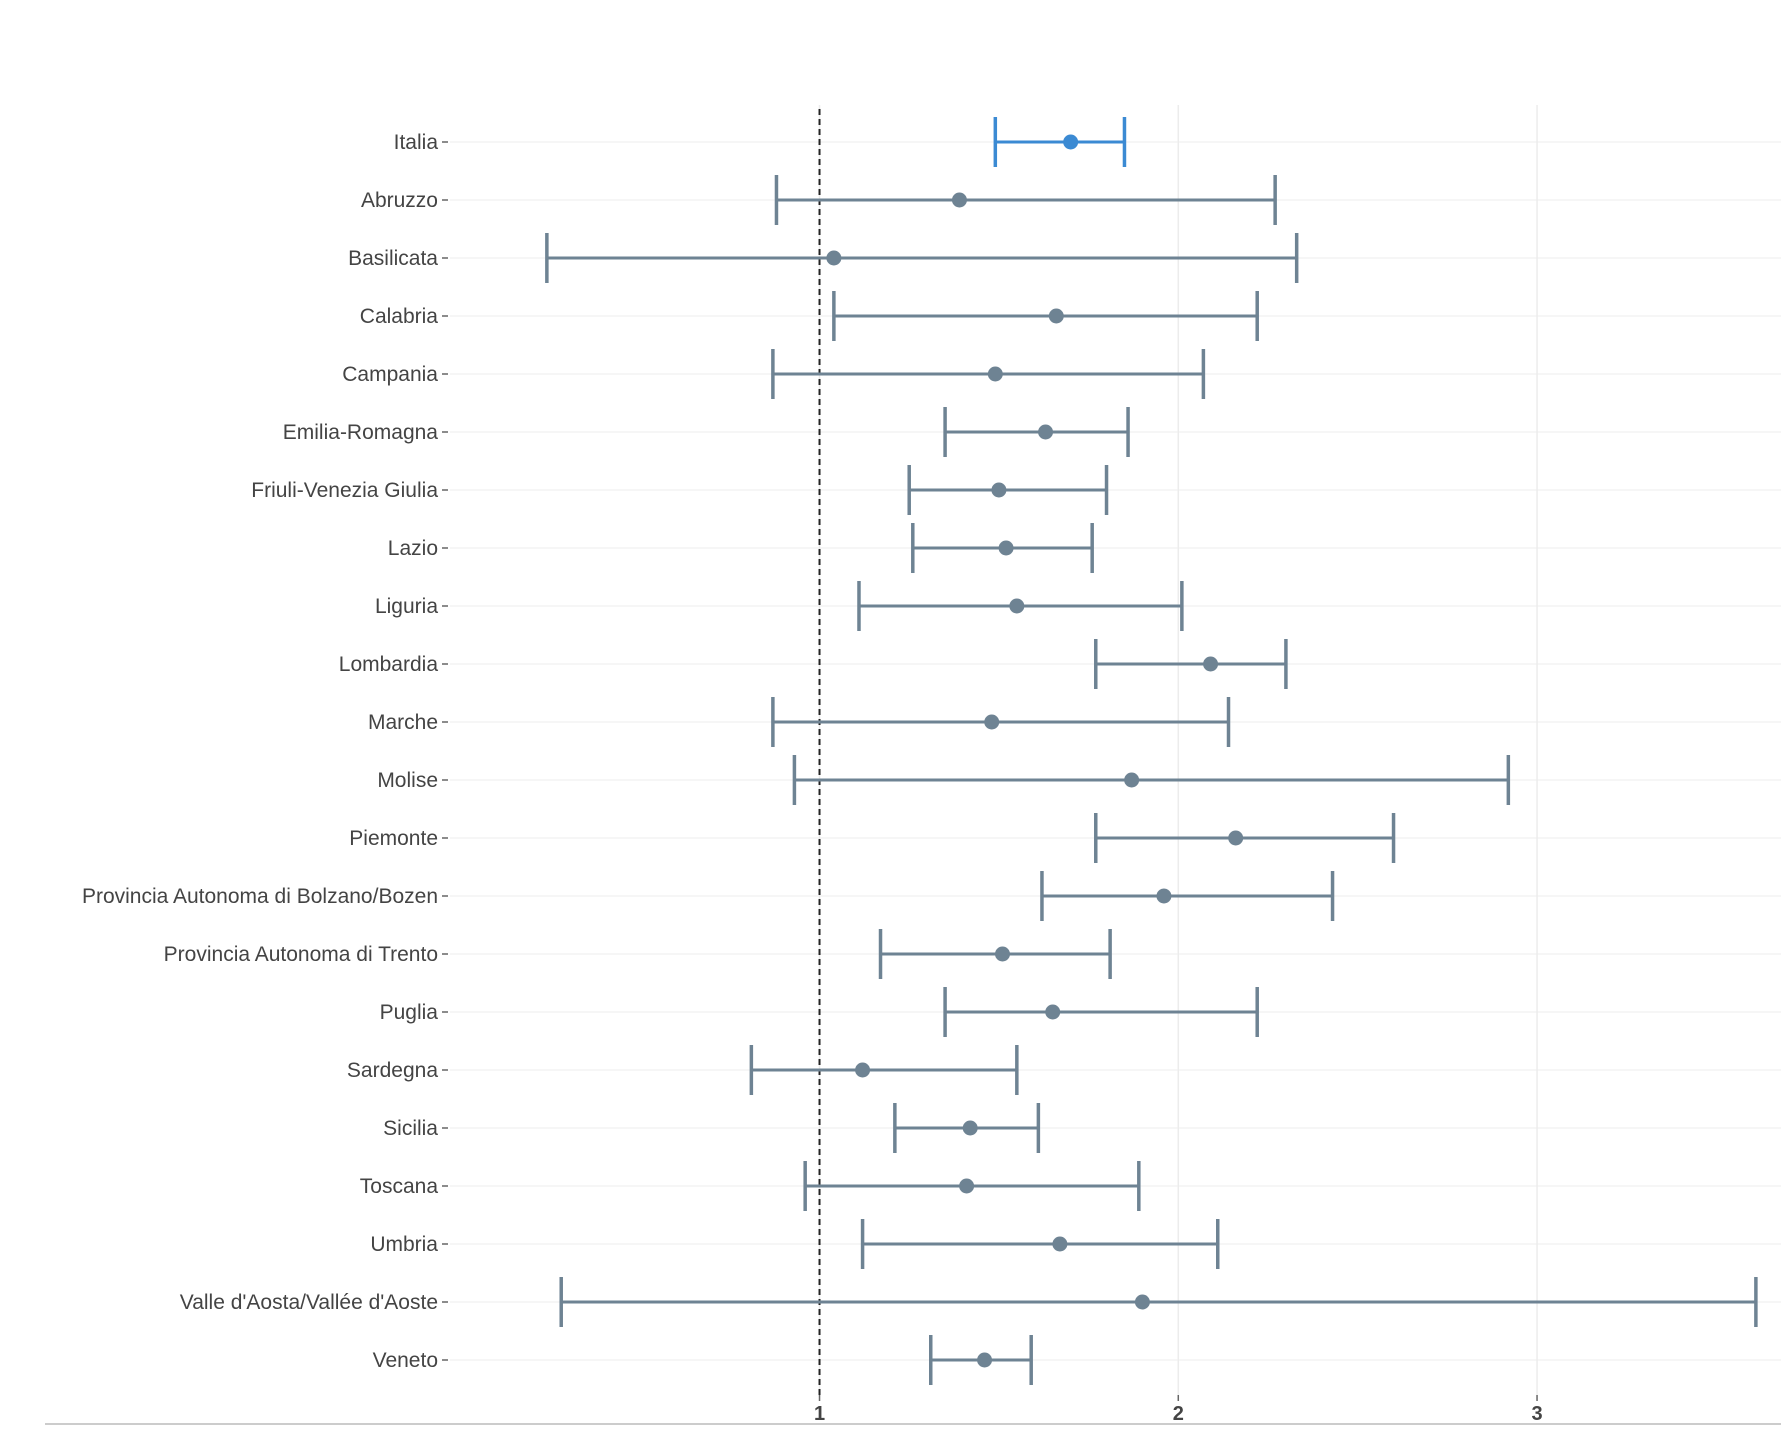 The height and width of the screenshot is (1456, 1781). Describe the element at coordinates (410, 1128) in the screenshot. I see `category-label: Sicilia` at that location.